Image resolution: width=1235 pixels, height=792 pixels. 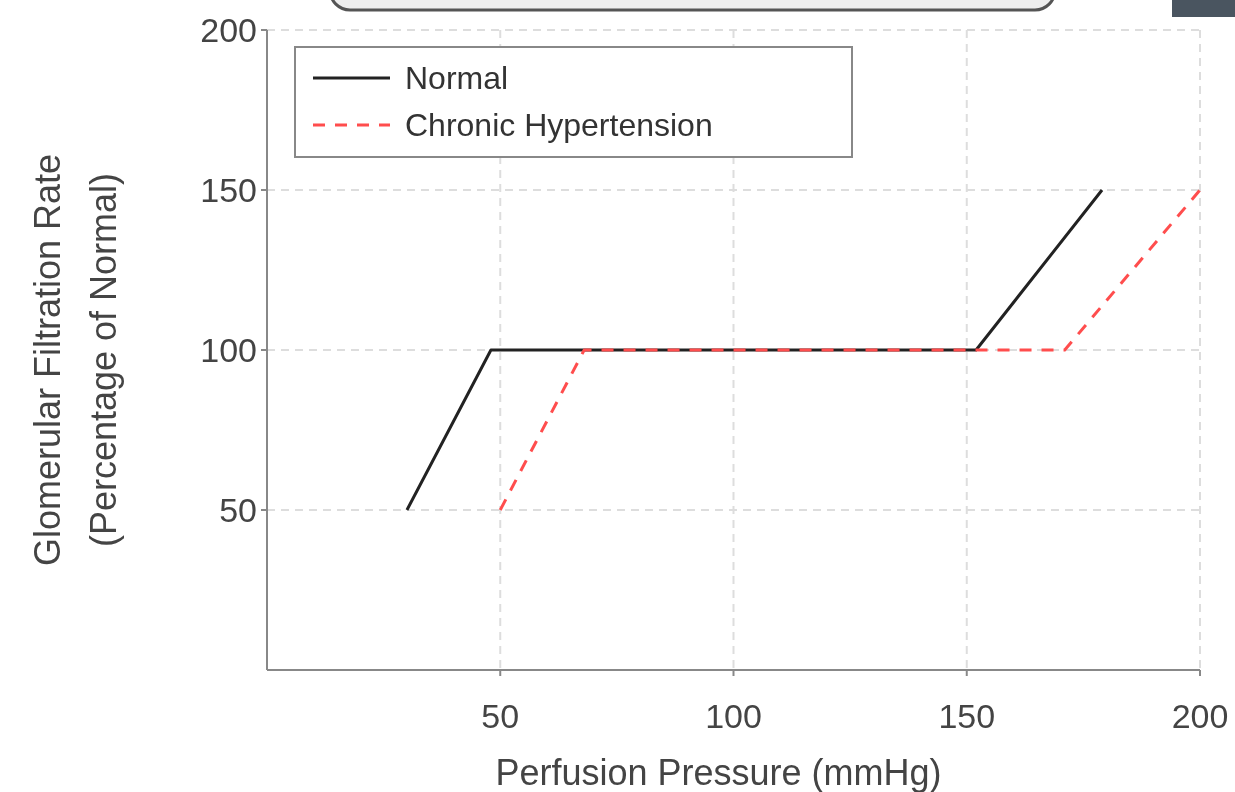 What do you see at coordinates (228, 29) in the screenshot?
I see `y-tick-label: 200` at bounding box center [228, 29].